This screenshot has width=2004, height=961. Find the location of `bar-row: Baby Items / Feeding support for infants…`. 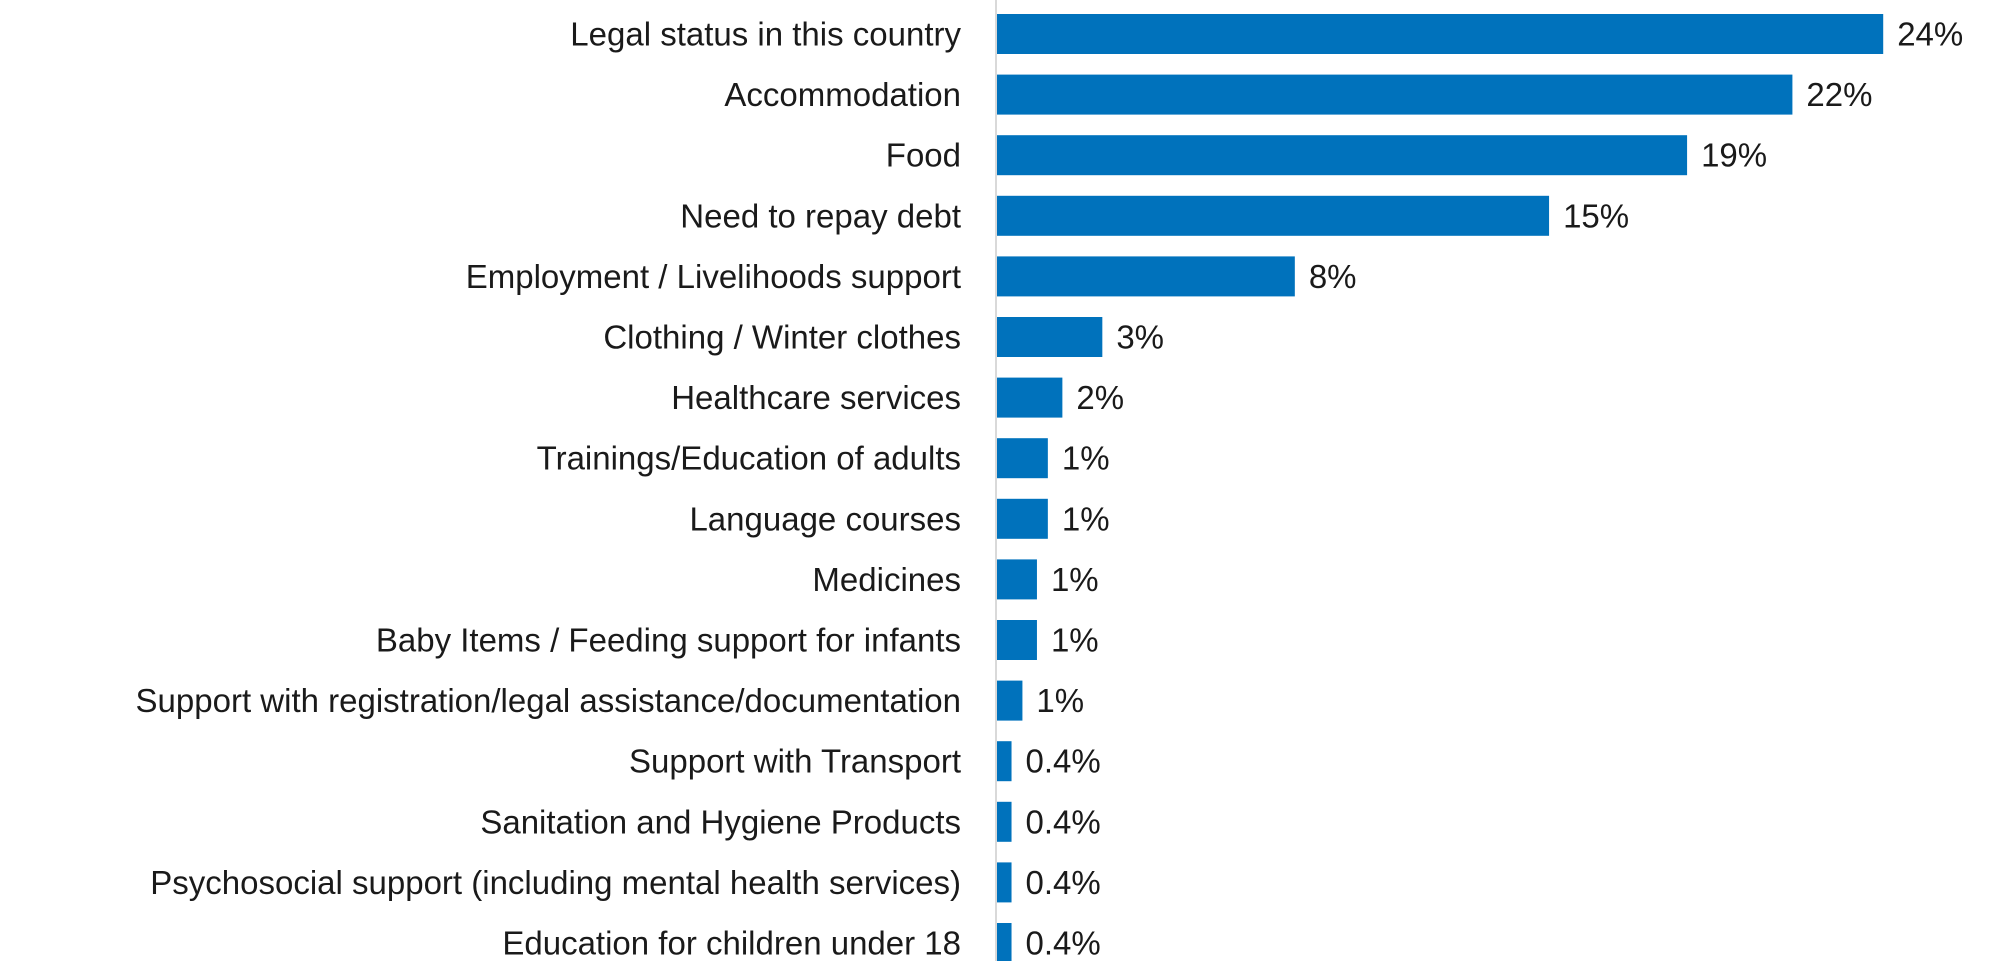

bar-row: Baby Items / Feeding support for infants… is located at coordinates (737, 640).